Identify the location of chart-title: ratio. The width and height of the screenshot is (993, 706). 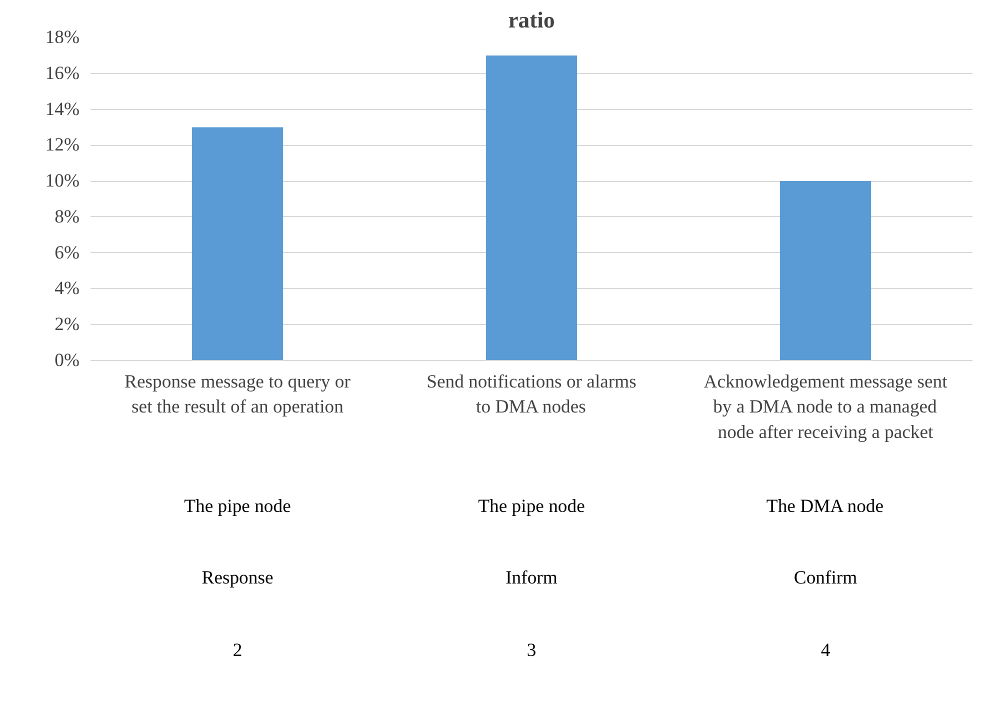
(531, 20).